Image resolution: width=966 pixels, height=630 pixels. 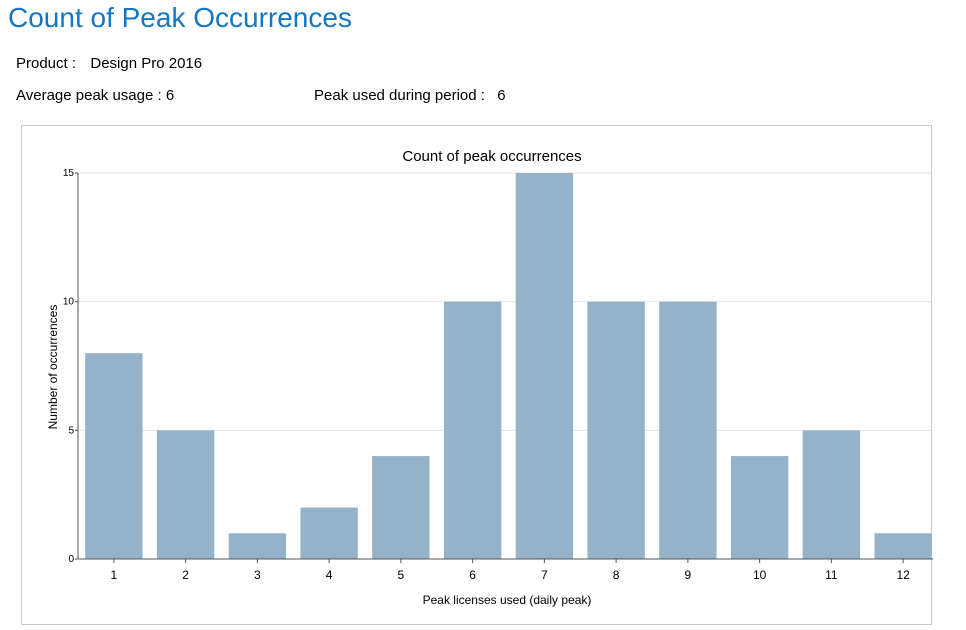 I want to click on x-axis-label: Peak licenses used (daily peak), so click(x=507, y=600).